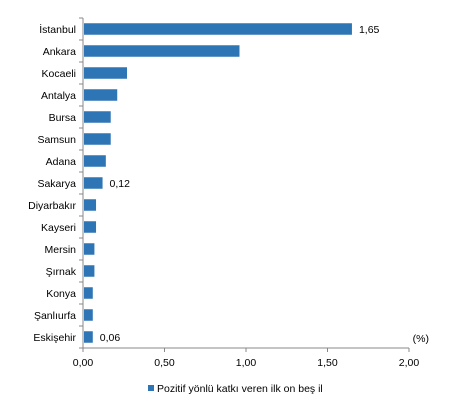 Image resolution: width=463 pixels, height=407 pixels. I want to click on x-tick-label-0: 0,00, so click(83, 363).